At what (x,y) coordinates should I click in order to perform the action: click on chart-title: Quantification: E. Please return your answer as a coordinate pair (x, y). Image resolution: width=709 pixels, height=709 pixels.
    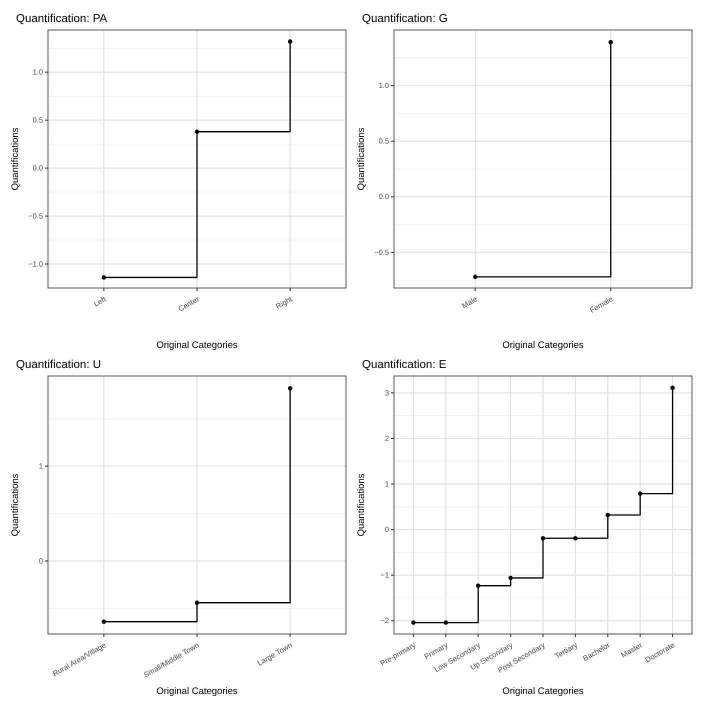
    Looking at the image, I should click on (404, 365).